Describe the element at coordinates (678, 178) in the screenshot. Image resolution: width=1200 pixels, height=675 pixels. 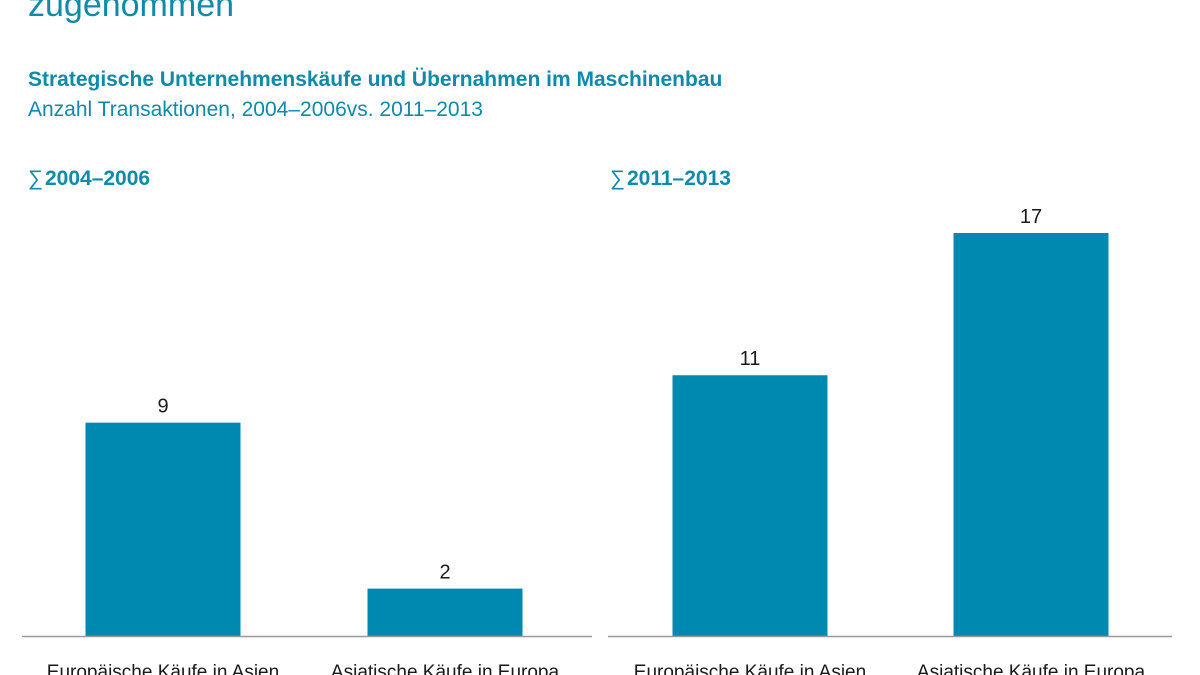
I see `panel-title-label: 2011–2013` at that location.